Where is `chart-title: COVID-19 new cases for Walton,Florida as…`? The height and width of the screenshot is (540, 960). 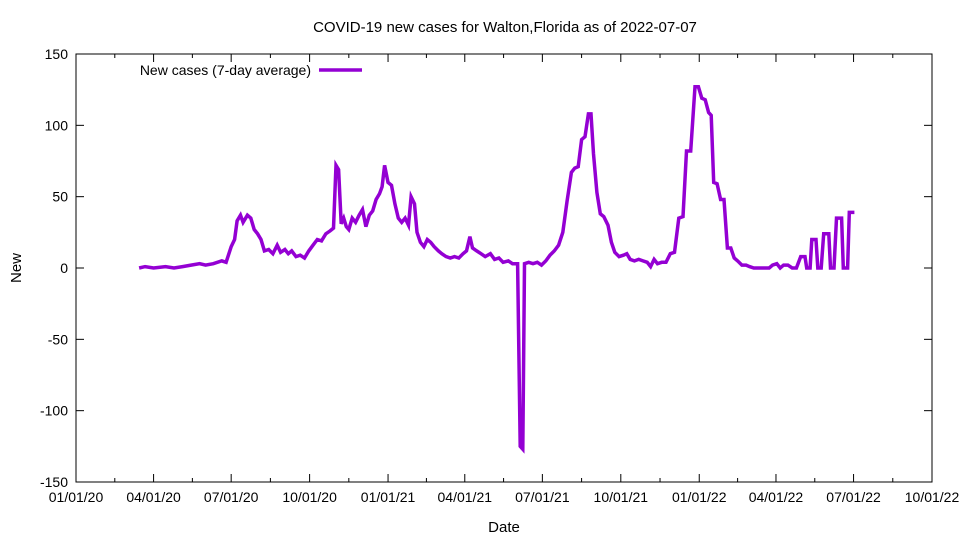
chart-title: COVID-19 new cases for Walton,Florida as… is located at coordinates (505, 27).